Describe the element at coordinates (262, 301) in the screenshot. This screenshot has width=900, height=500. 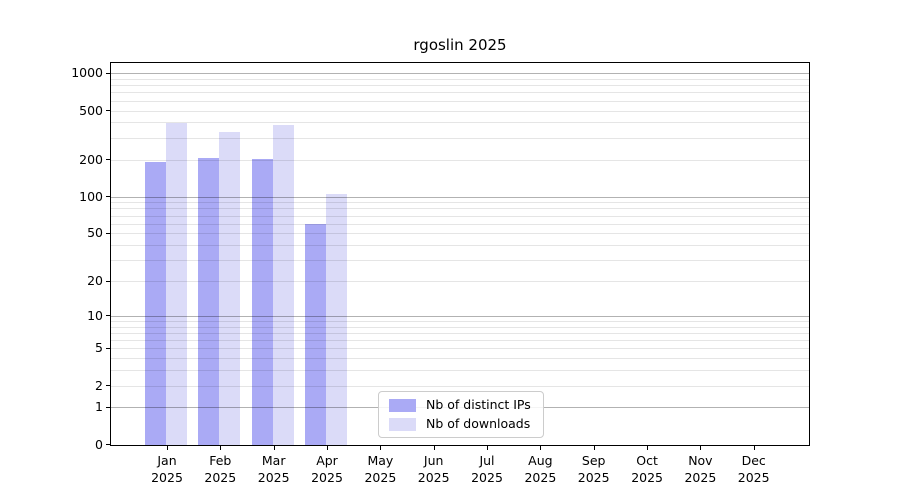
I see `bar-distinct-ips-mar` at that location.